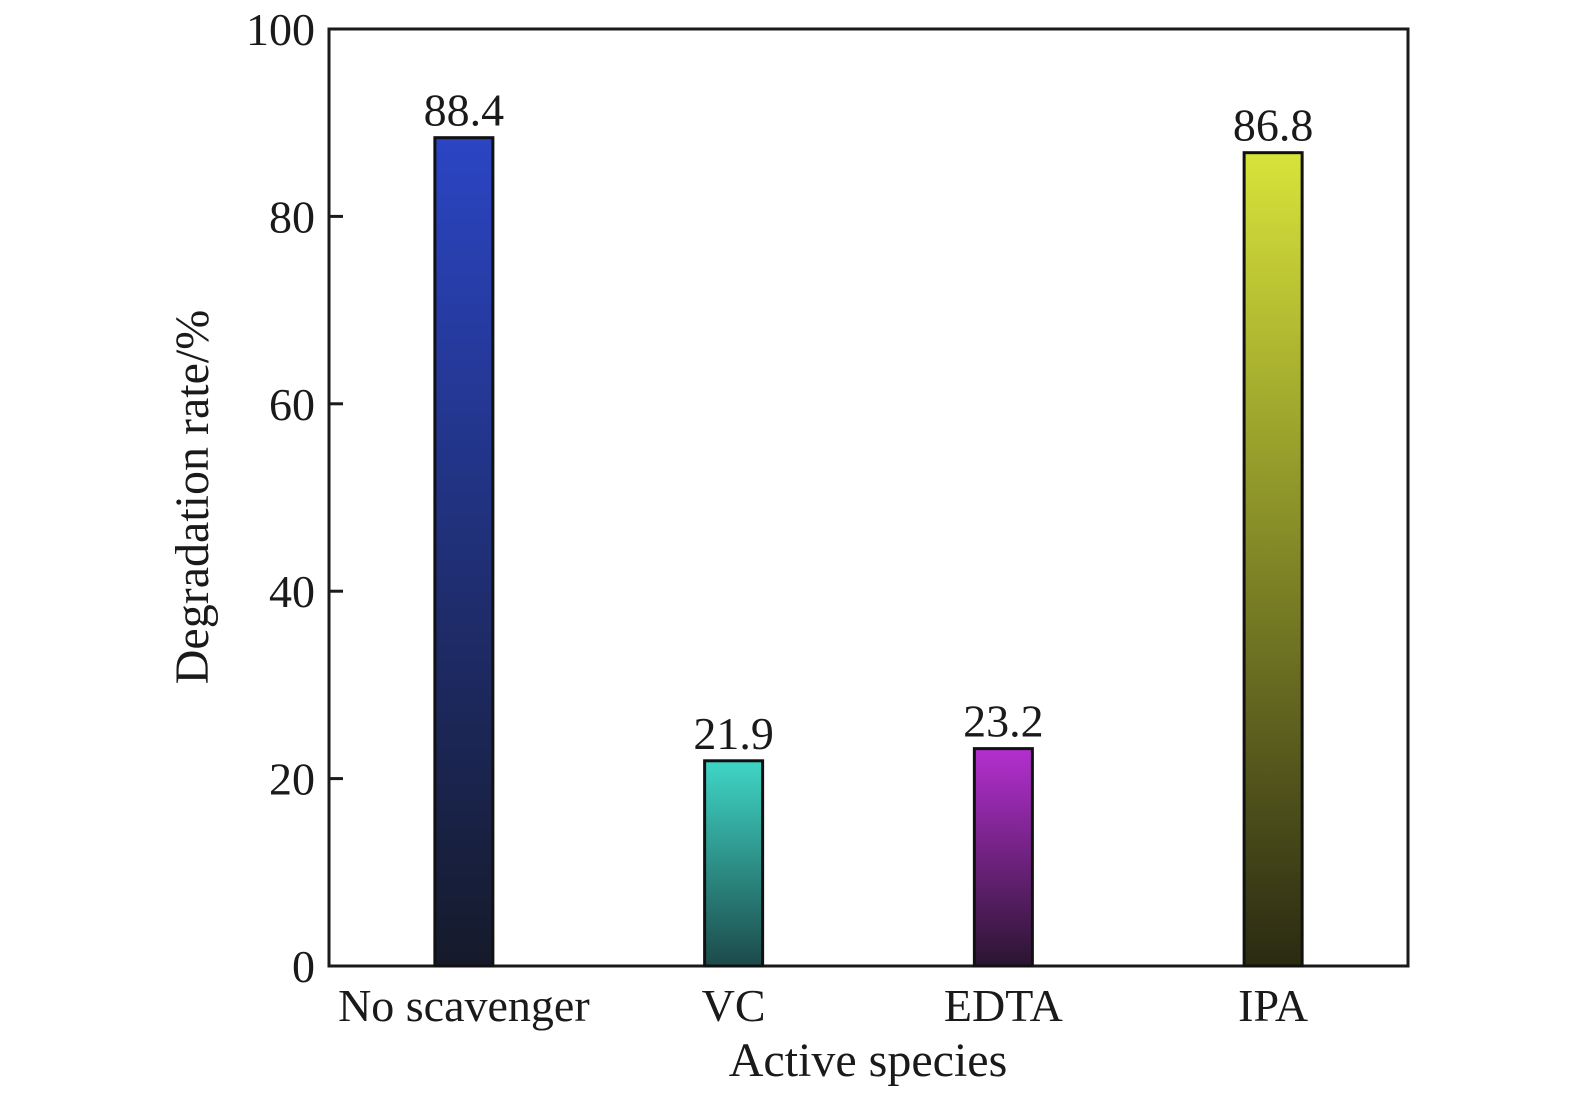  I want to click on x-category-label: No scavenger, so click(464, 1005).